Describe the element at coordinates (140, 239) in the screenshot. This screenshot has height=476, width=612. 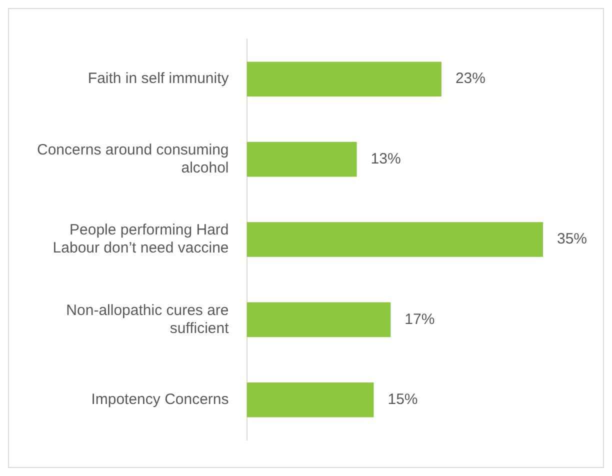
I see `y-tick-label: People performing Hard Labour don’t need vaccine` at that location.